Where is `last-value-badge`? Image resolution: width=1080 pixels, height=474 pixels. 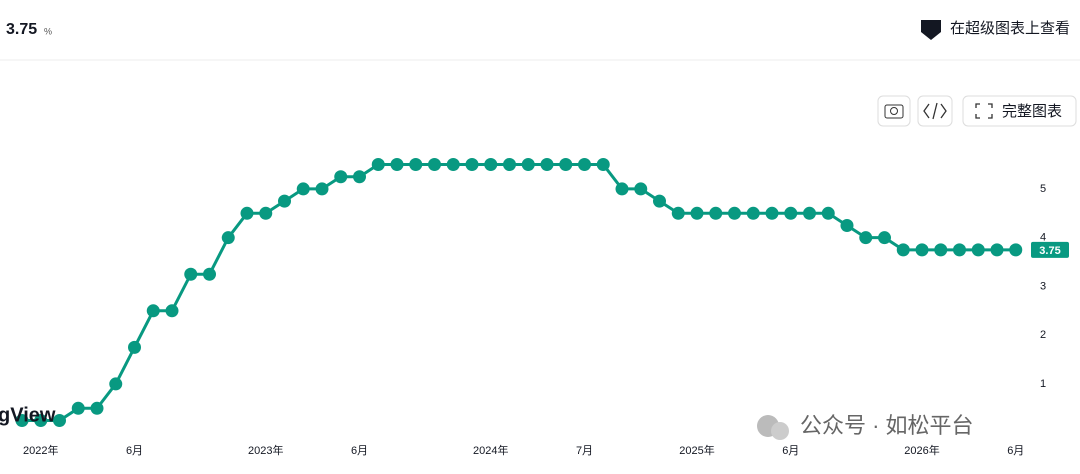
last-value-badge is located at coordinates (1050, 249).